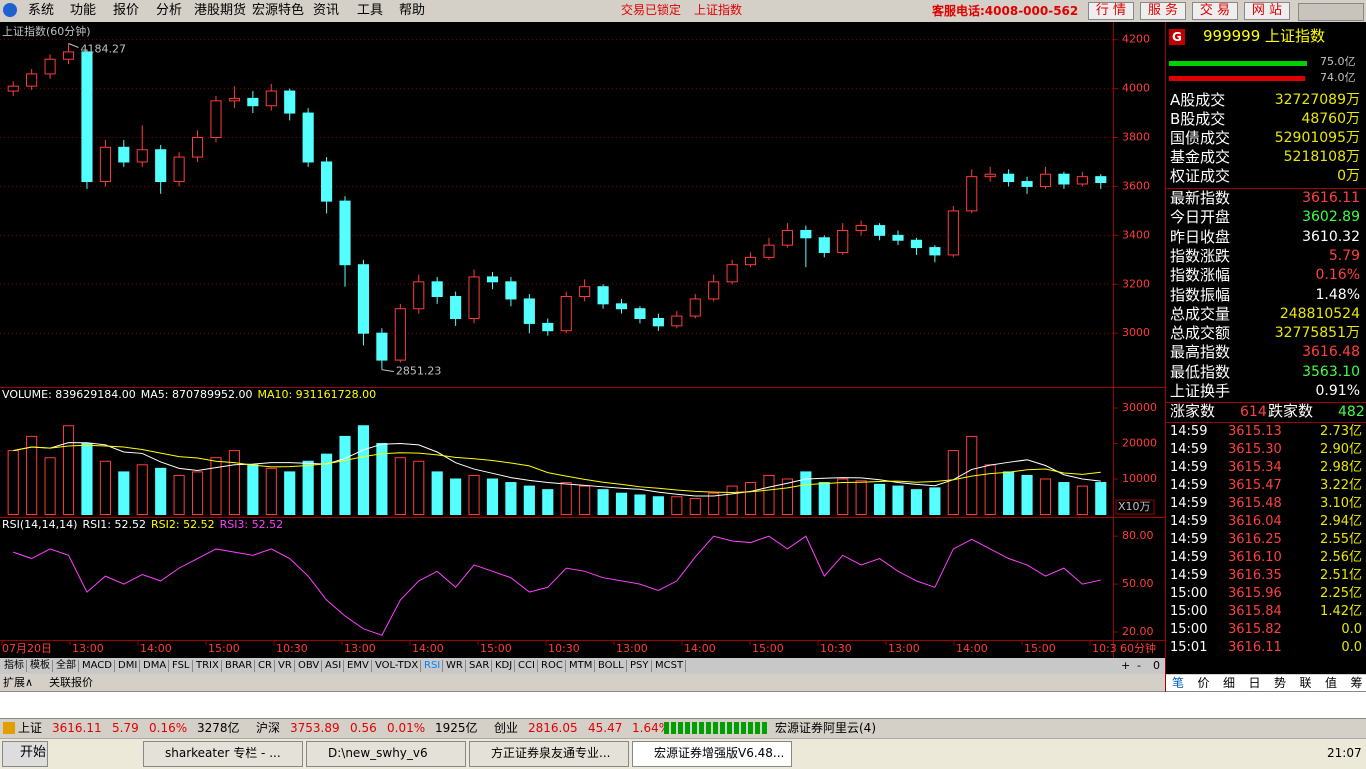 The width and height of the screenshot is (1366, 769). Describe the element at coordinates (292, 648) in the screenshot. I see `x-tick-label: 10:30` at that location.